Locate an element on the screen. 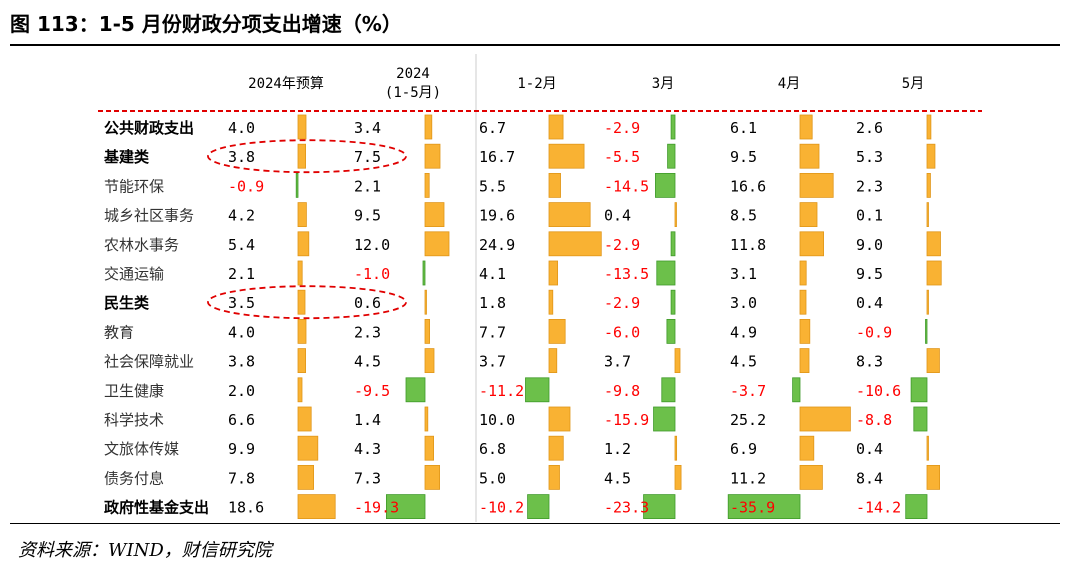 This screenshot has width=1080, height=570. value-label: -5.5 is located at coordinates (622, 157).